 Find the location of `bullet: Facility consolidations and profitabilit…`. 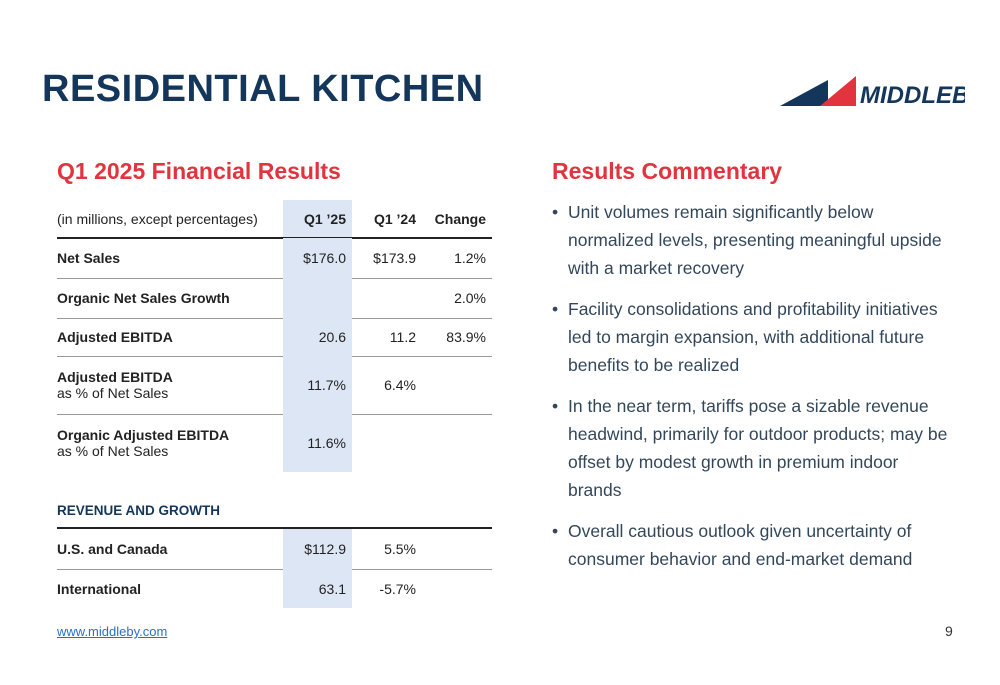

bullet: Facility consolidations and profitabilit… is located at coordinates (752, 337).